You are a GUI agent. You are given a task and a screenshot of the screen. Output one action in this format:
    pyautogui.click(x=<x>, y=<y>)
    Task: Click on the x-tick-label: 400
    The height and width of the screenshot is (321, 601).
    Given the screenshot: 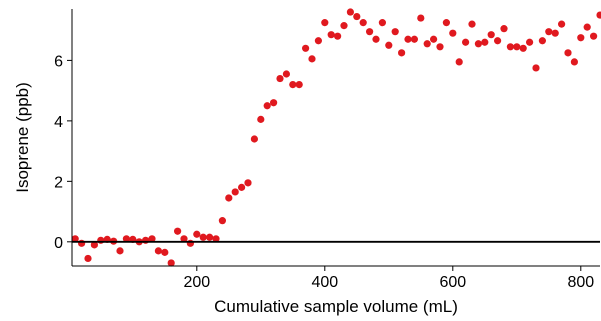 What is the action you would take?
    pyautogui.click(x=324, y=282)
    